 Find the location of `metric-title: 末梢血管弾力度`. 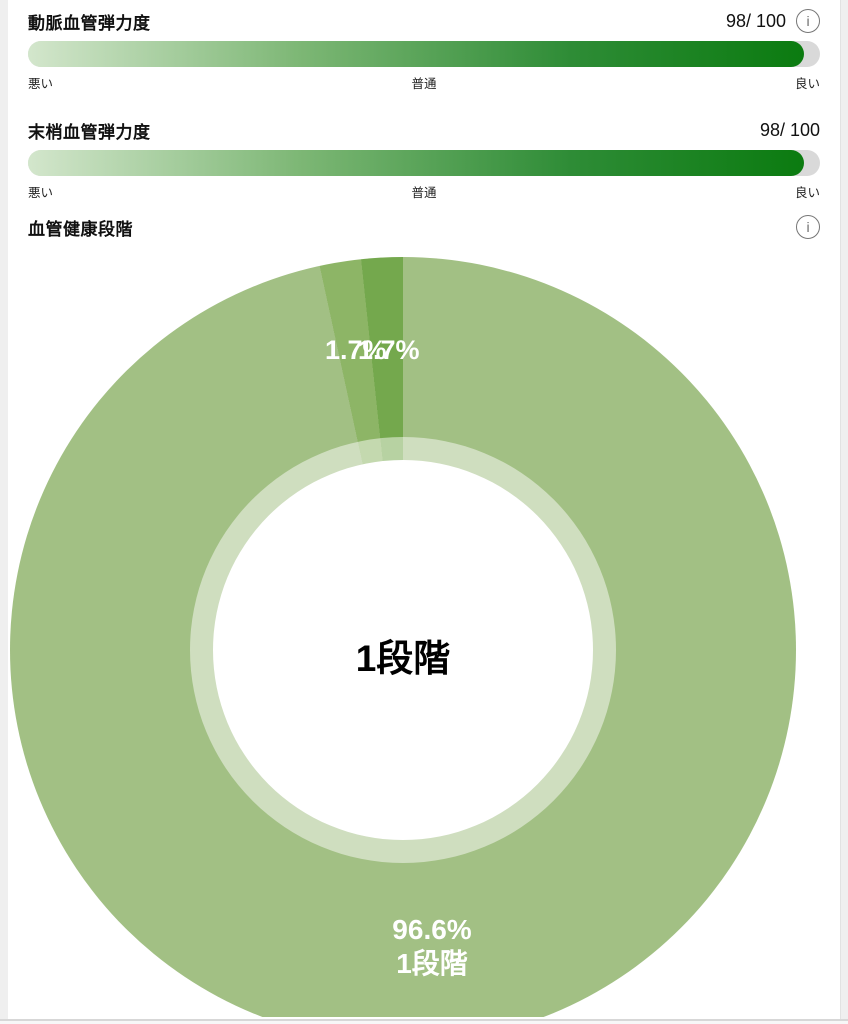

metric-title: 末梢血管弾力度 is located at coordinates (89, 132).